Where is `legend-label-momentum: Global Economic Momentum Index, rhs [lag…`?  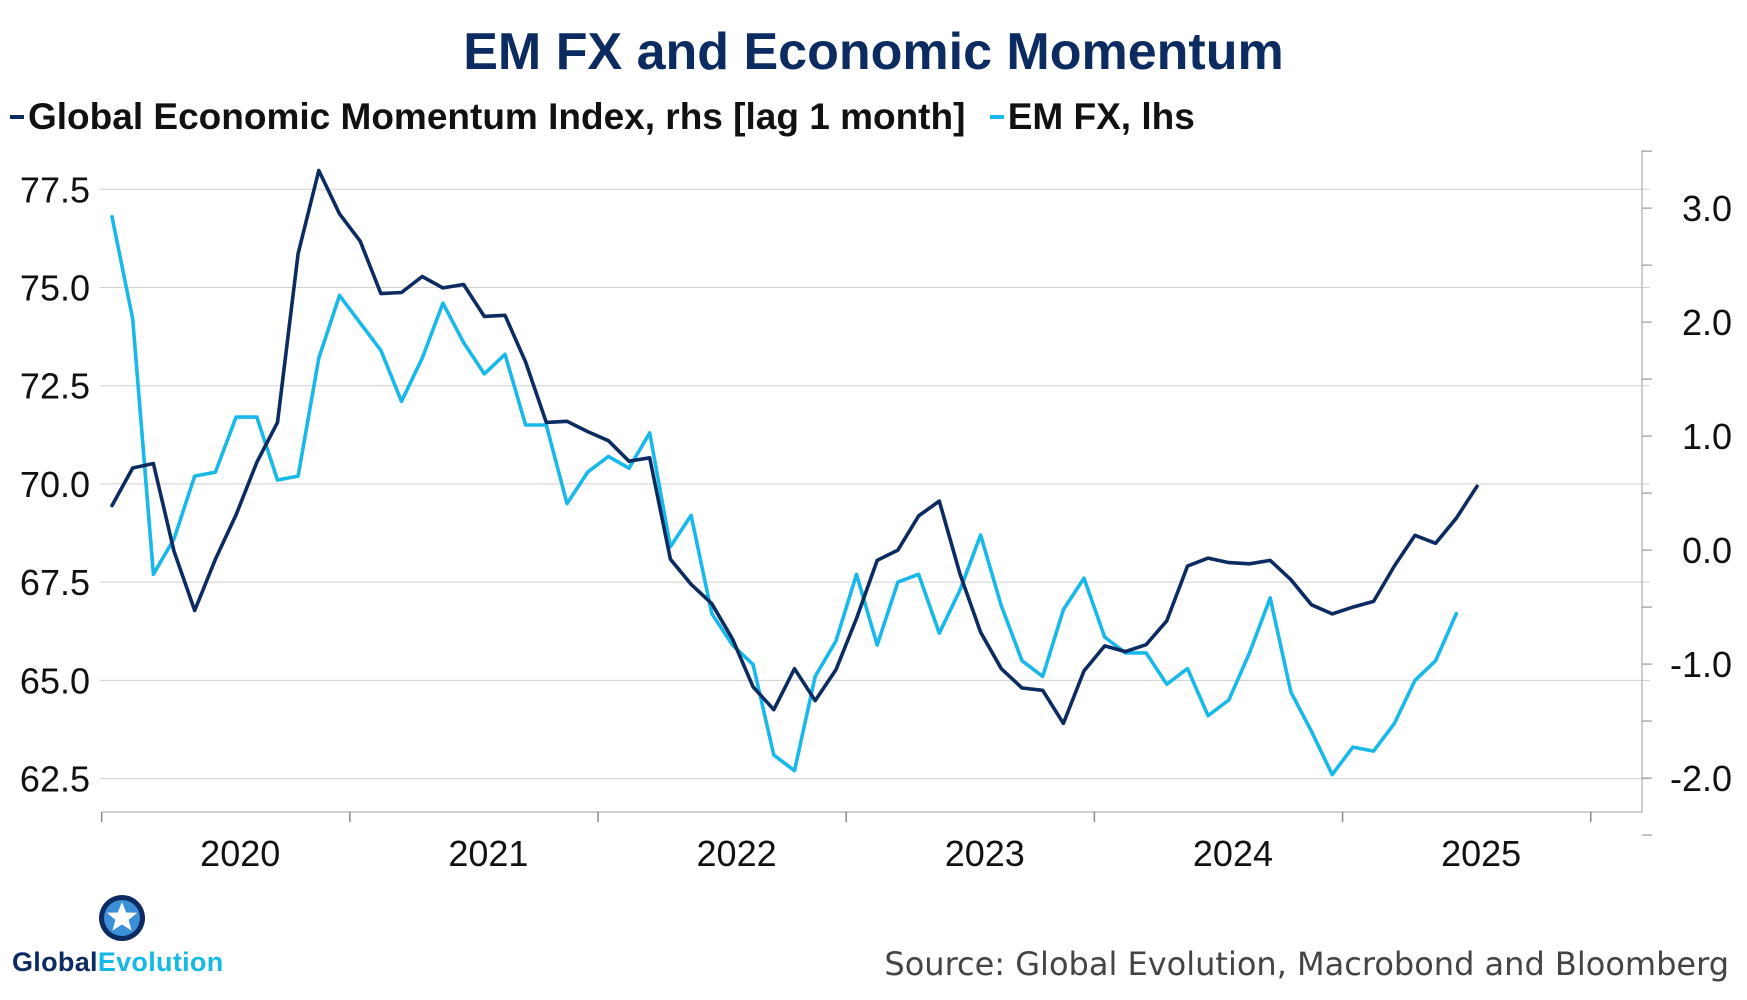 legend-label-momentum: Global Economic Momentum Index, rhs [lag… is located at coordinates (497, 116).